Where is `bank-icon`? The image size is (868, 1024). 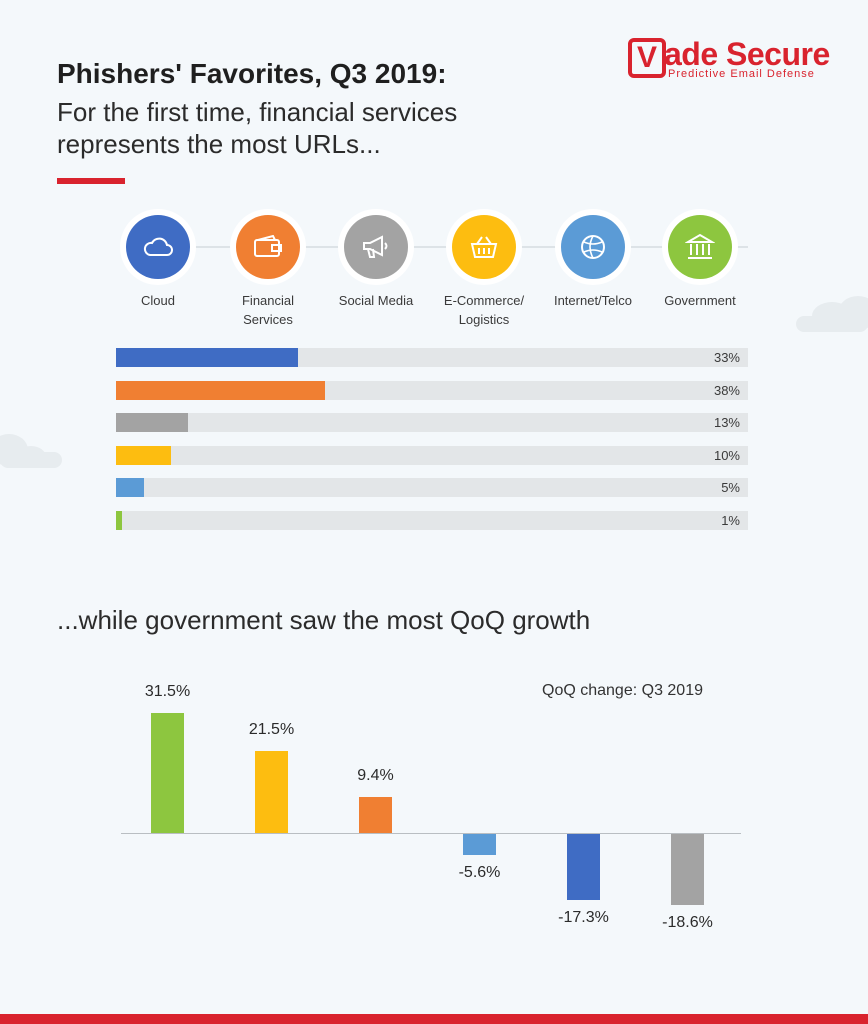
bank-icon is located at coordinates (700, 247).